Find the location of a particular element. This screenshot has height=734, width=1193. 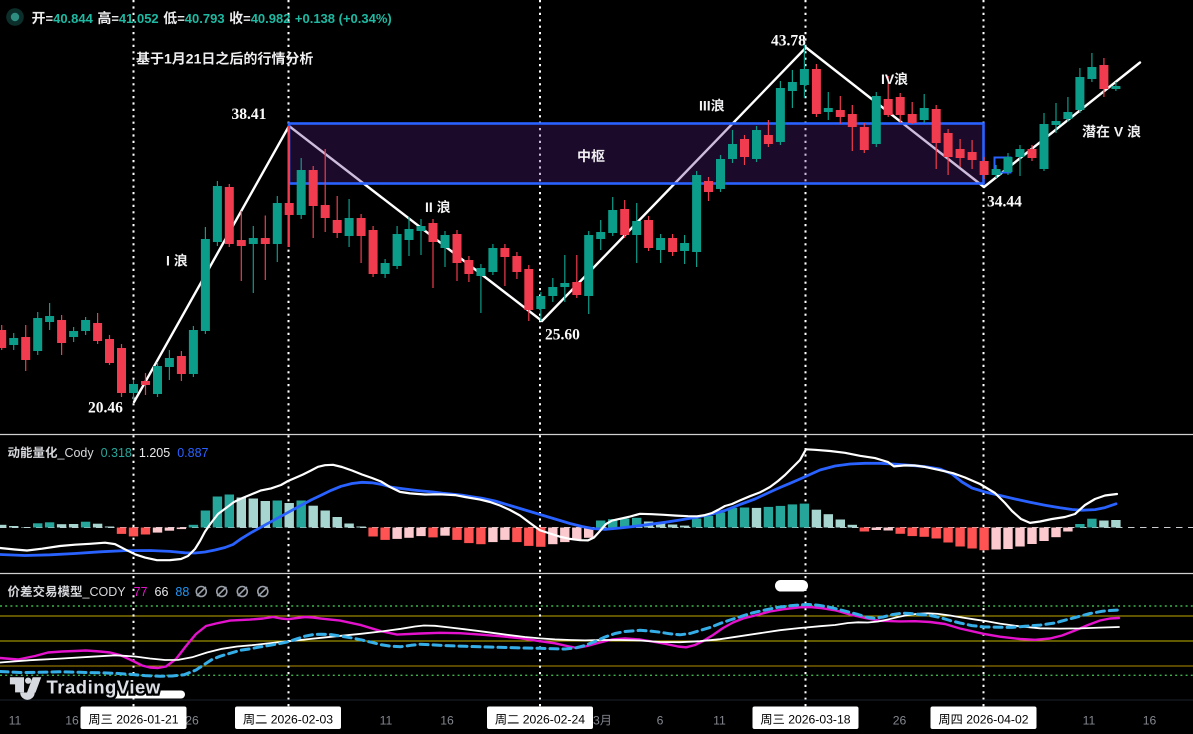

svg-text: 20.46 is located at coordinates (105, 408).